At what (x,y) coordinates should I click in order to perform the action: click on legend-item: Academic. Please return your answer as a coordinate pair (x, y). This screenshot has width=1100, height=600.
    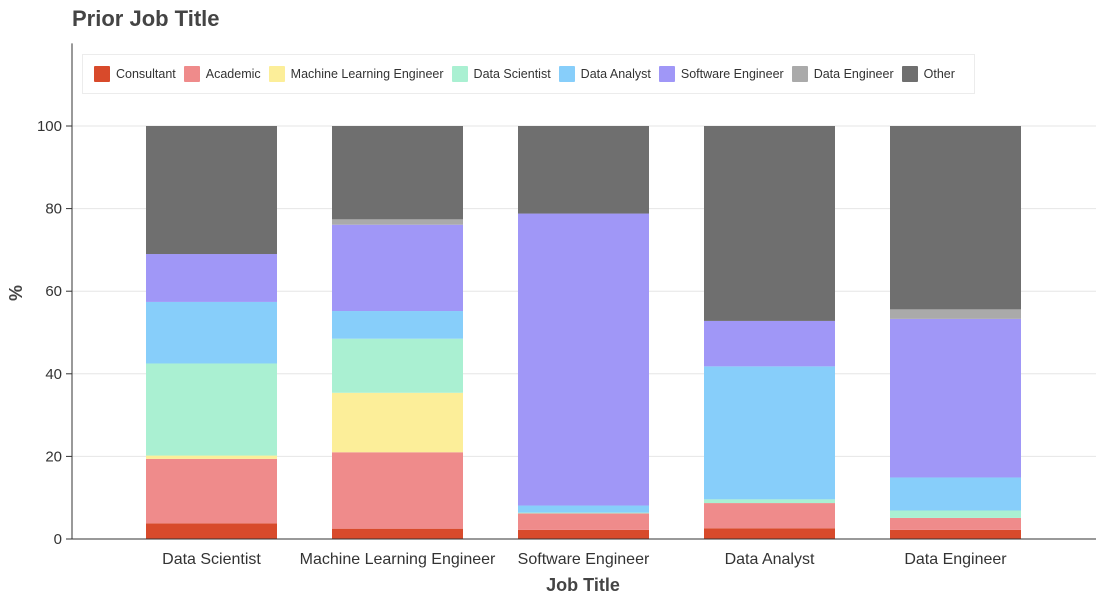
    Looking at the image, I should click on (222, 74).